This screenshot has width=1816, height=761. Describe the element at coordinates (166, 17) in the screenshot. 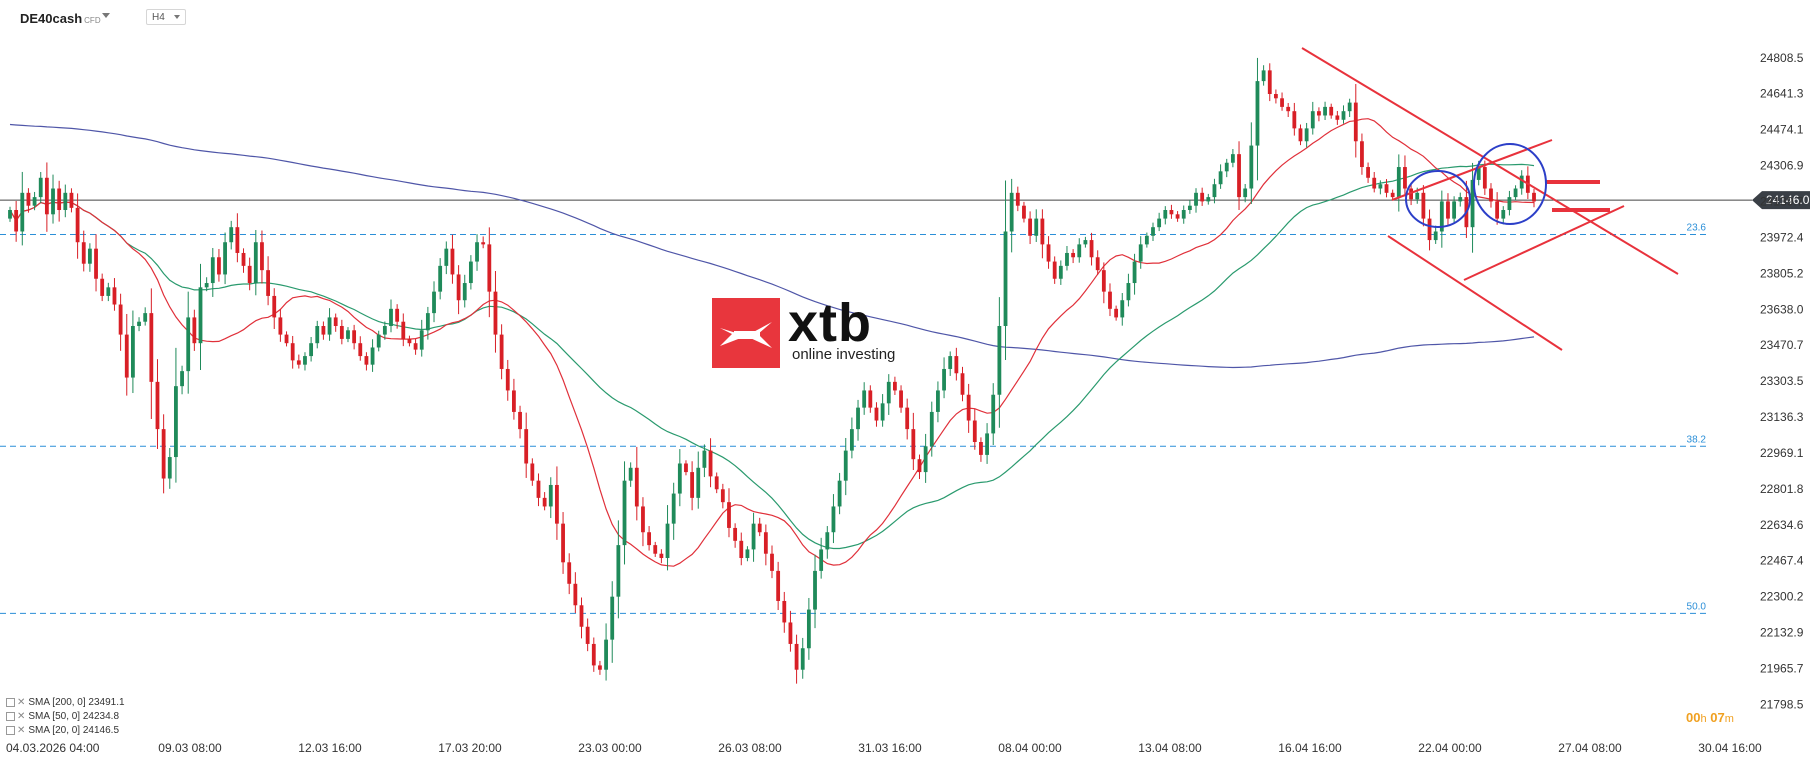

I see `timeframe-selector: H4` at that location.